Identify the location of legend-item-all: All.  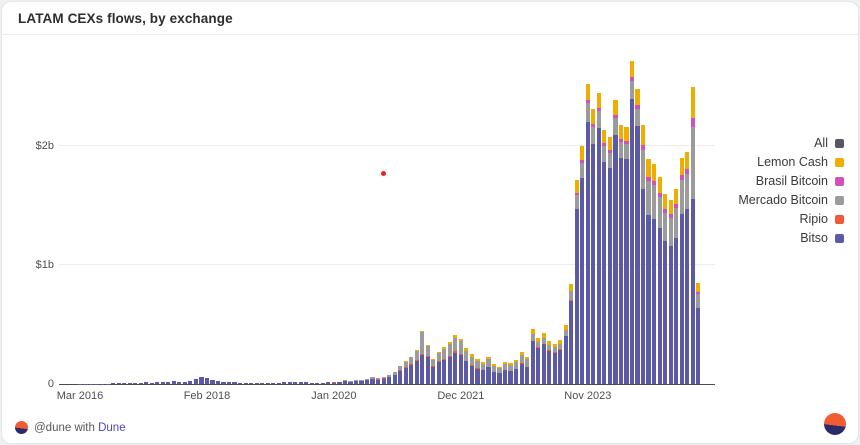
(829, 143).